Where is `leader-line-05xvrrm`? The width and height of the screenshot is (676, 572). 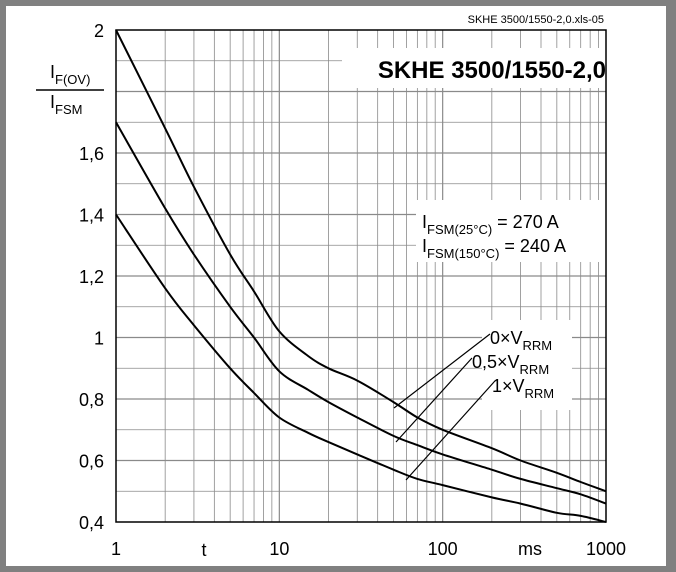 leader-line-05xvrrm is located at coordinates (434, 400).